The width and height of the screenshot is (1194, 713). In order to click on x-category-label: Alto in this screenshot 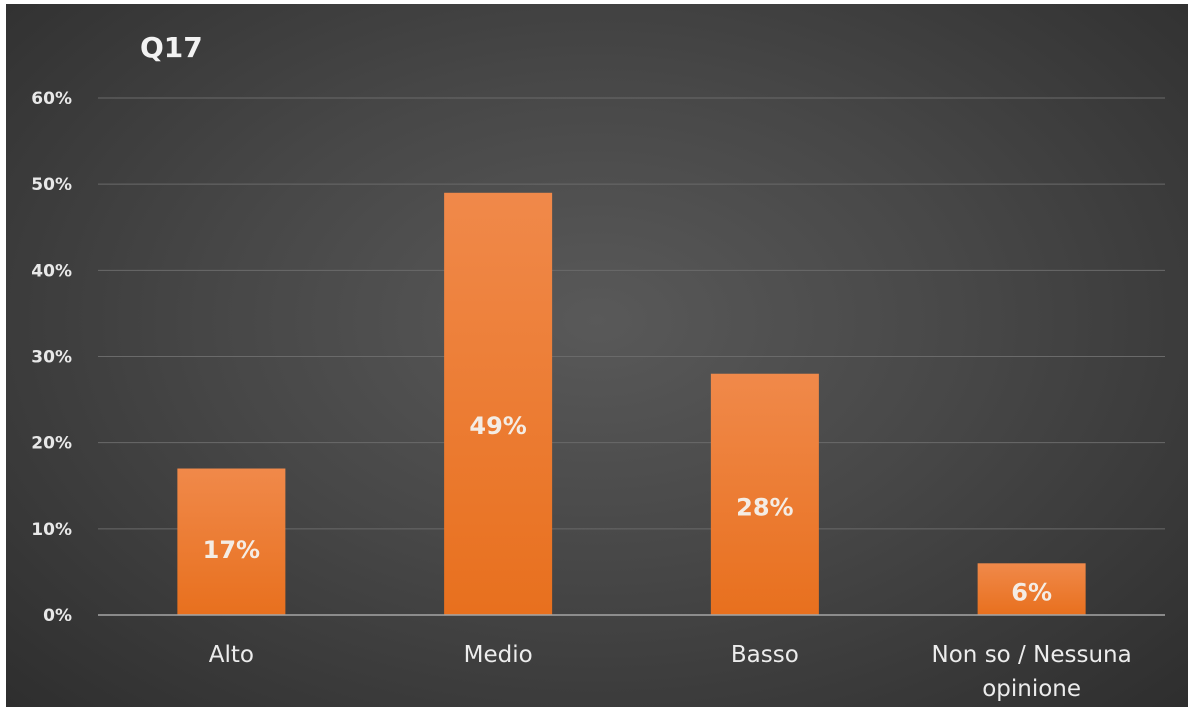, I will do `click(231, 655)`.